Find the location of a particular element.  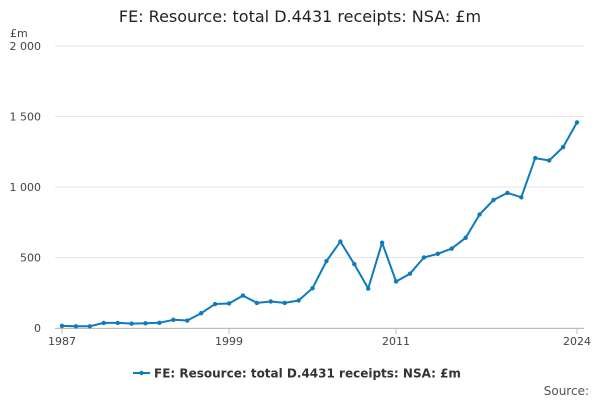

x-tick-label: 1999 is located at coordinates (229, 341).